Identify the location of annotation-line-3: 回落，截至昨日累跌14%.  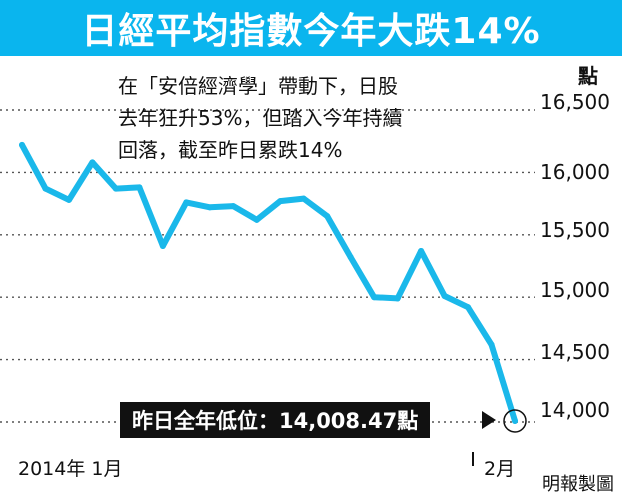
(230, 150).